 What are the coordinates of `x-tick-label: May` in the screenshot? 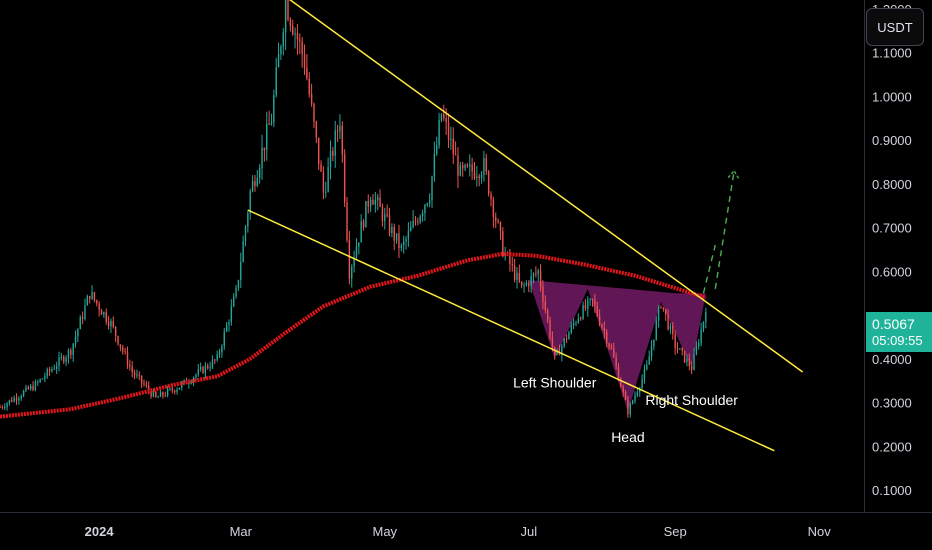 It's located at (385, 531).